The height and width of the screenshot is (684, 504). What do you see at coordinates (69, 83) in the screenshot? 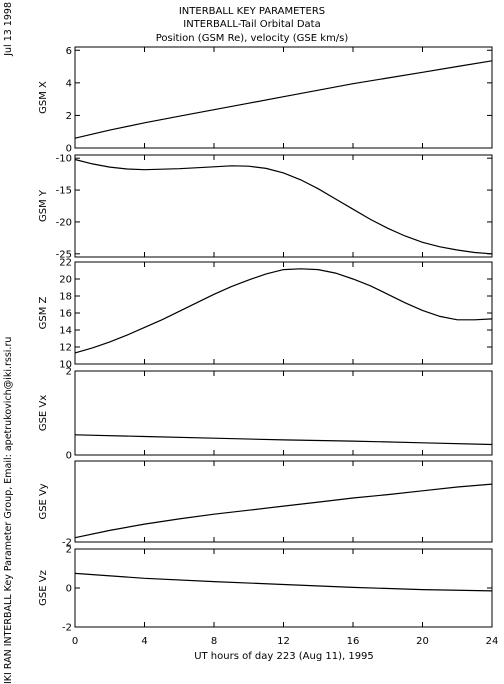
I see `y-tick-label: 4` at bounding box center [69, 83].